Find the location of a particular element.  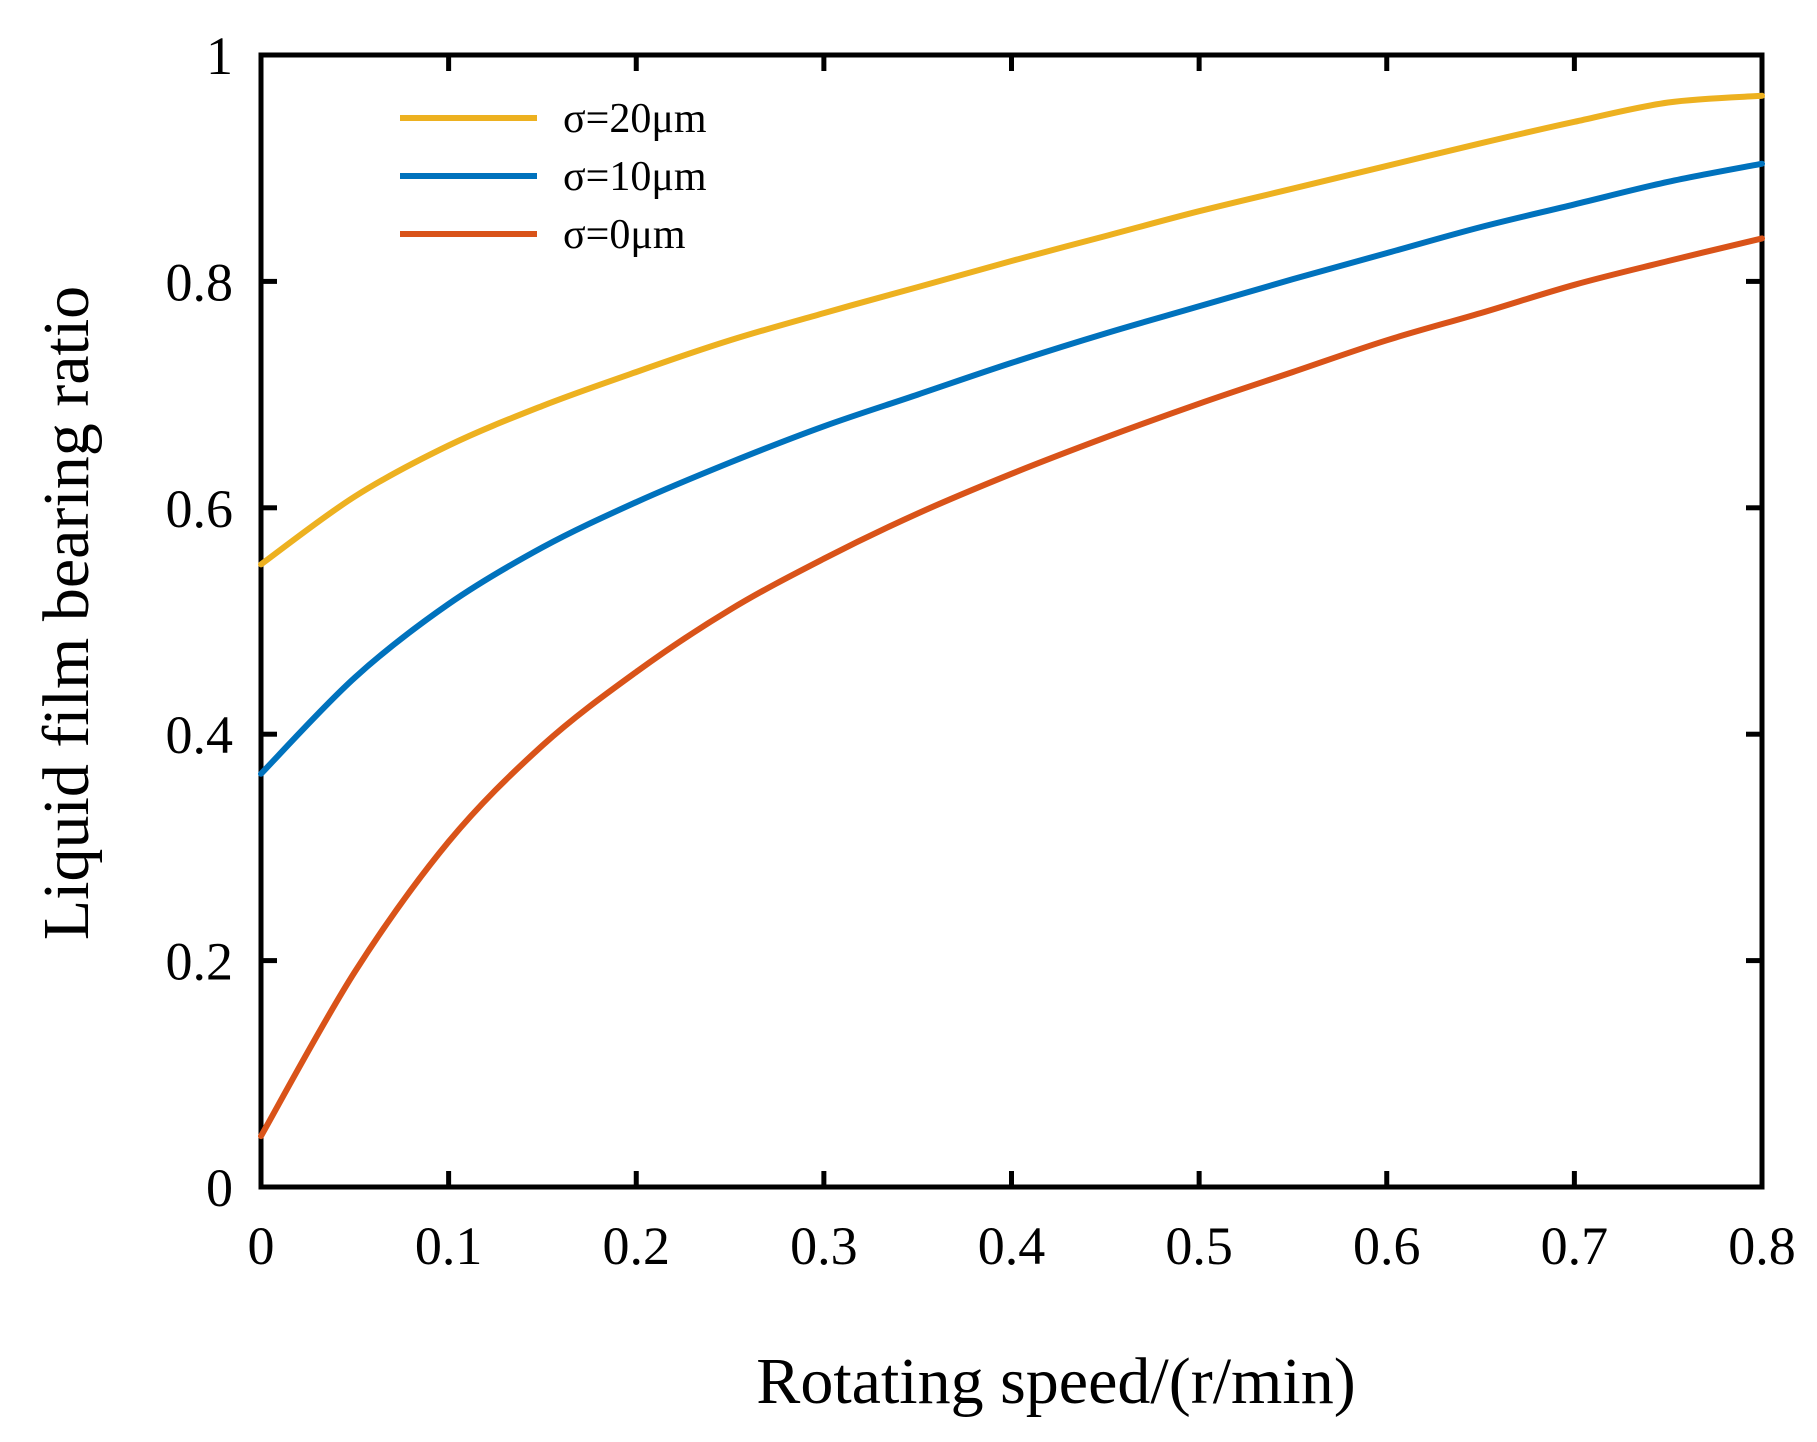

x-tick-label: 0.7 is located at coordinates (1575, 1246).